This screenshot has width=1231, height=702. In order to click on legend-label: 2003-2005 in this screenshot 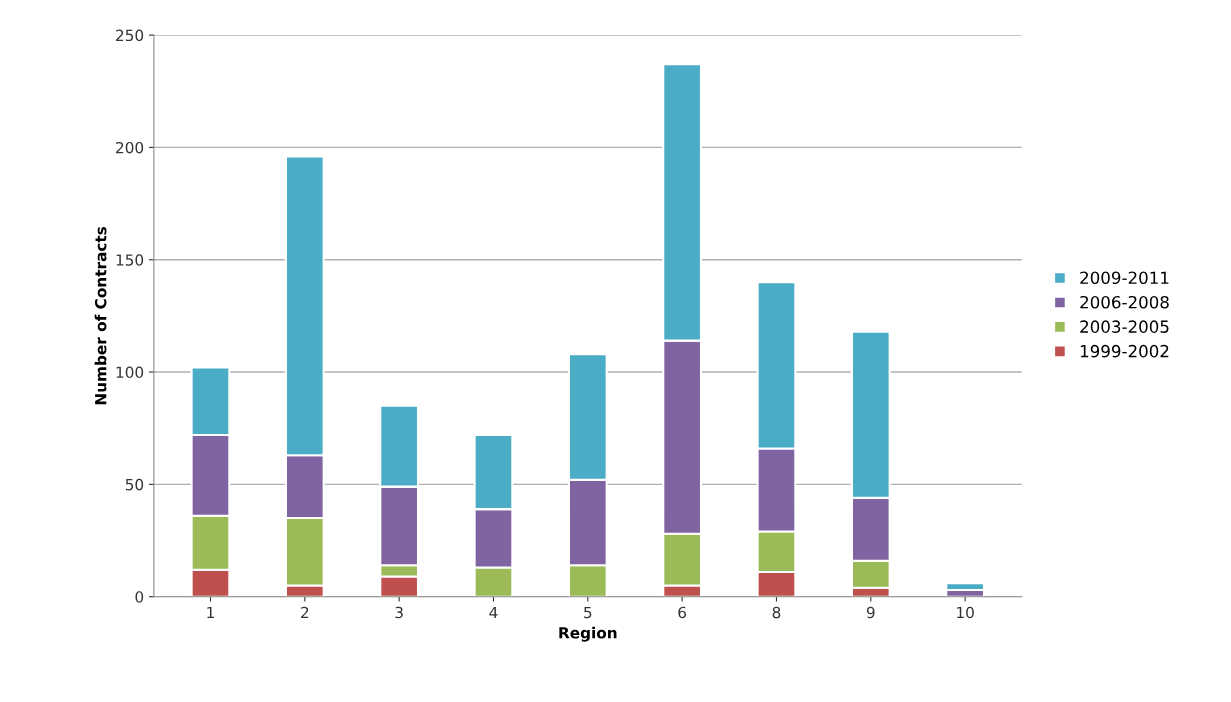, I will do `click(1124, 326)`.